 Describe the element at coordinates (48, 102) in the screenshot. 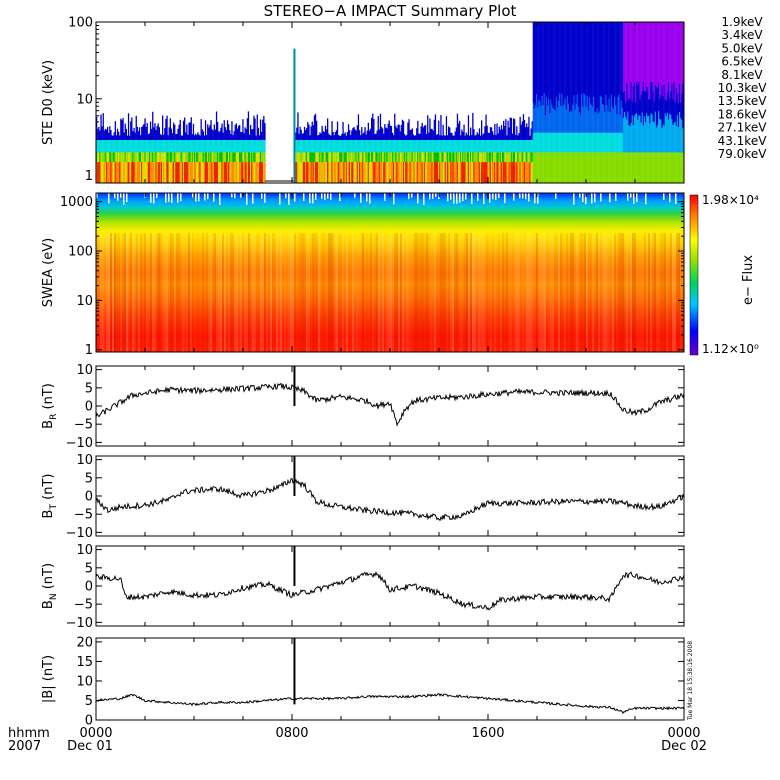

I see `ste-ylabel: STE D0 (keV)` at that location.